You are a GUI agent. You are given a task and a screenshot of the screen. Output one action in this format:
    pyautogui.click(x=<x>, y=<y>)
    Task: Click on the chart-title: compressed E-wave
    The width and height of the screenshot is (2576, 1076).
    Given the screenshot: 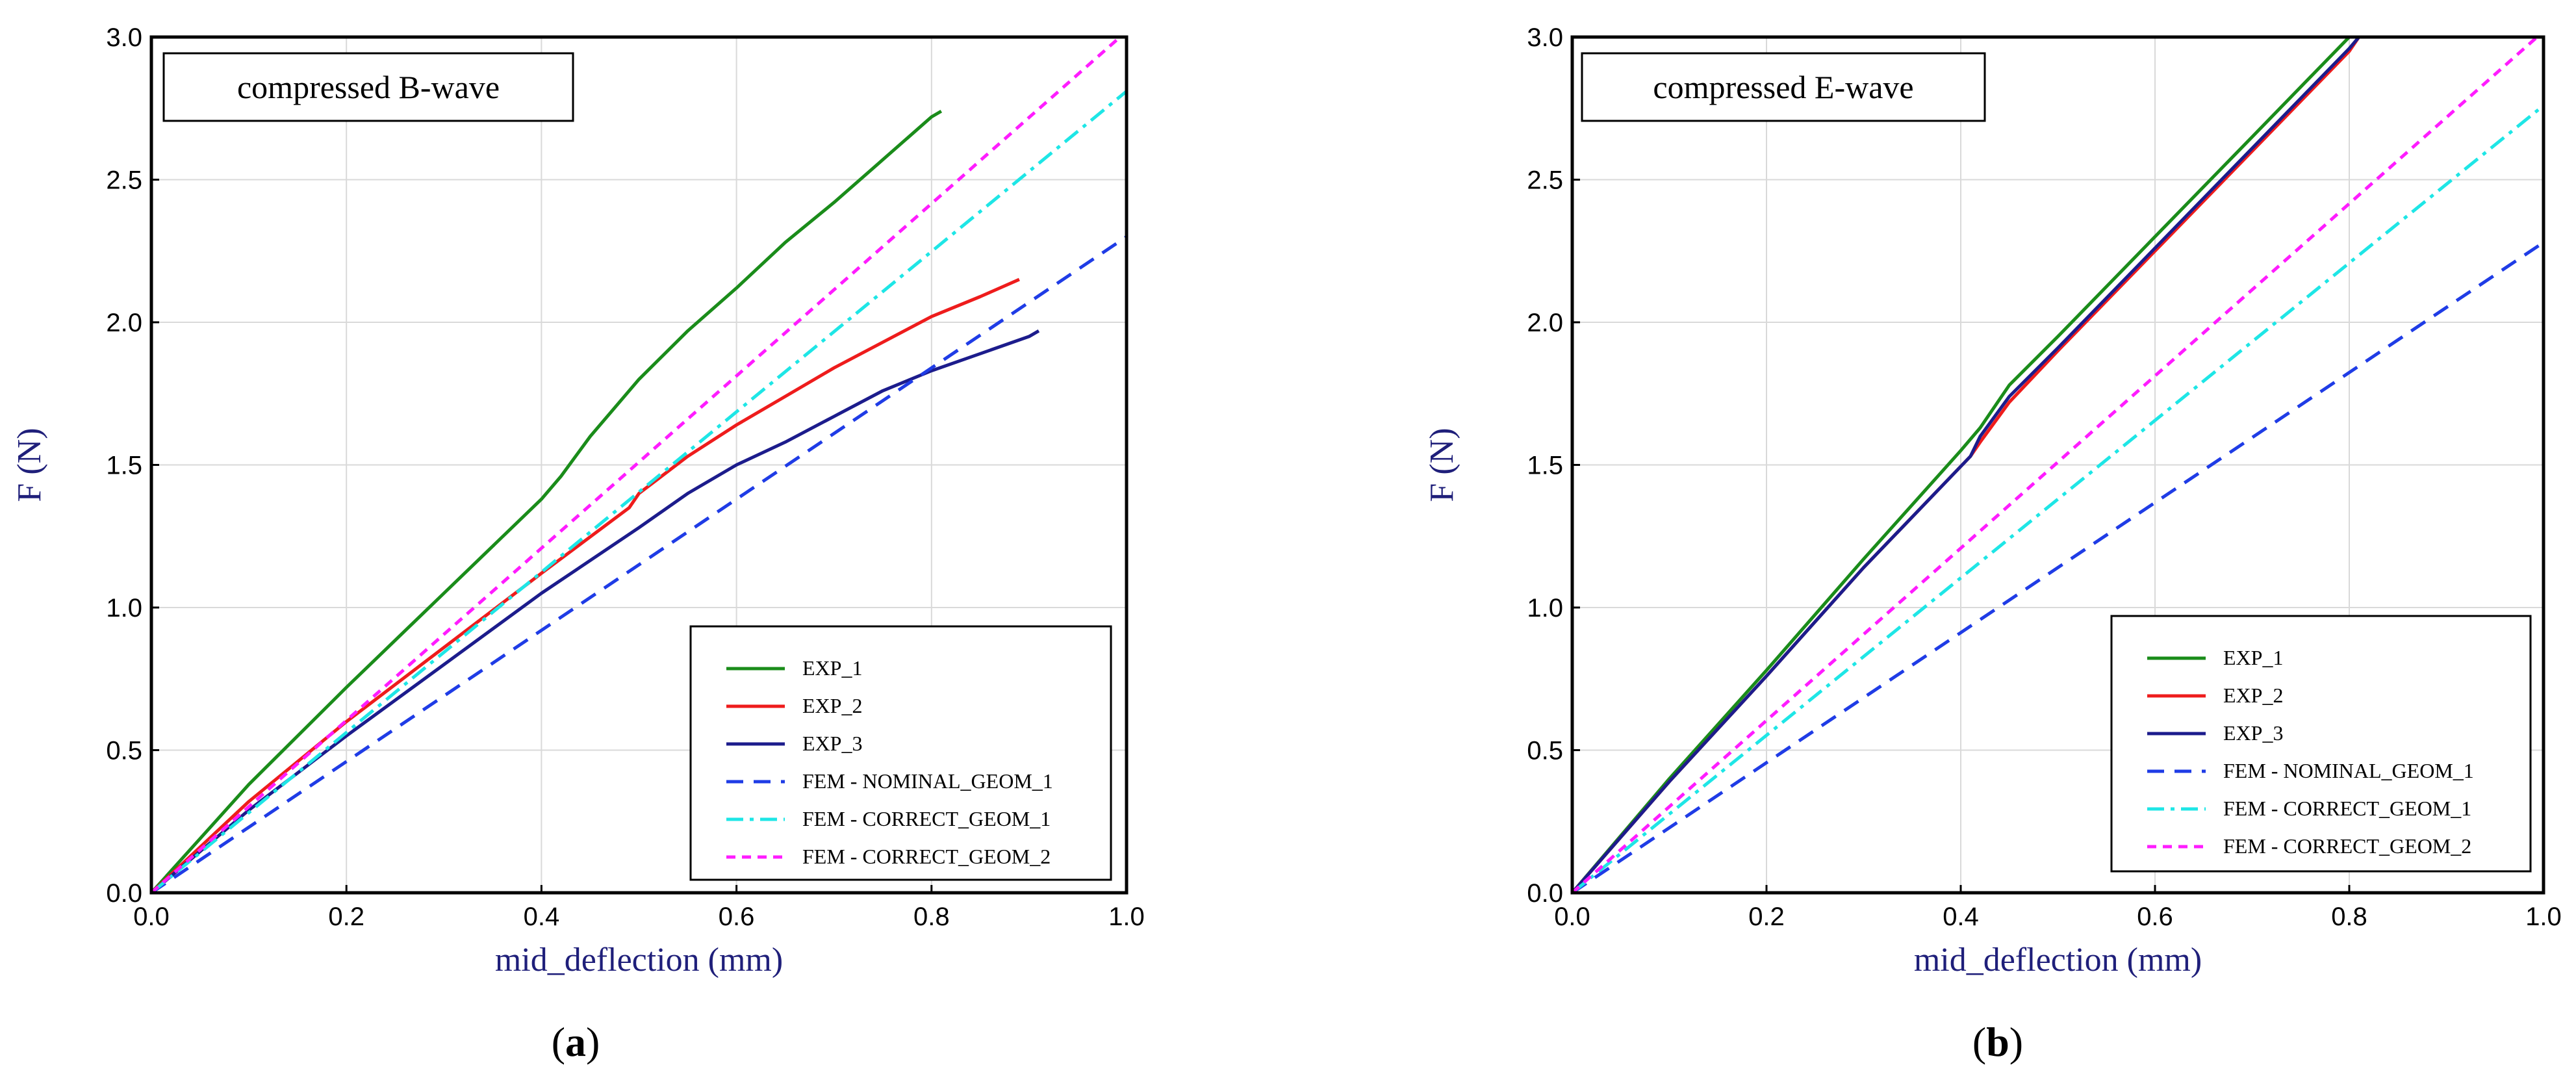 What is the action you would take?
    pyautogui.click(x=1783, y=87)
    